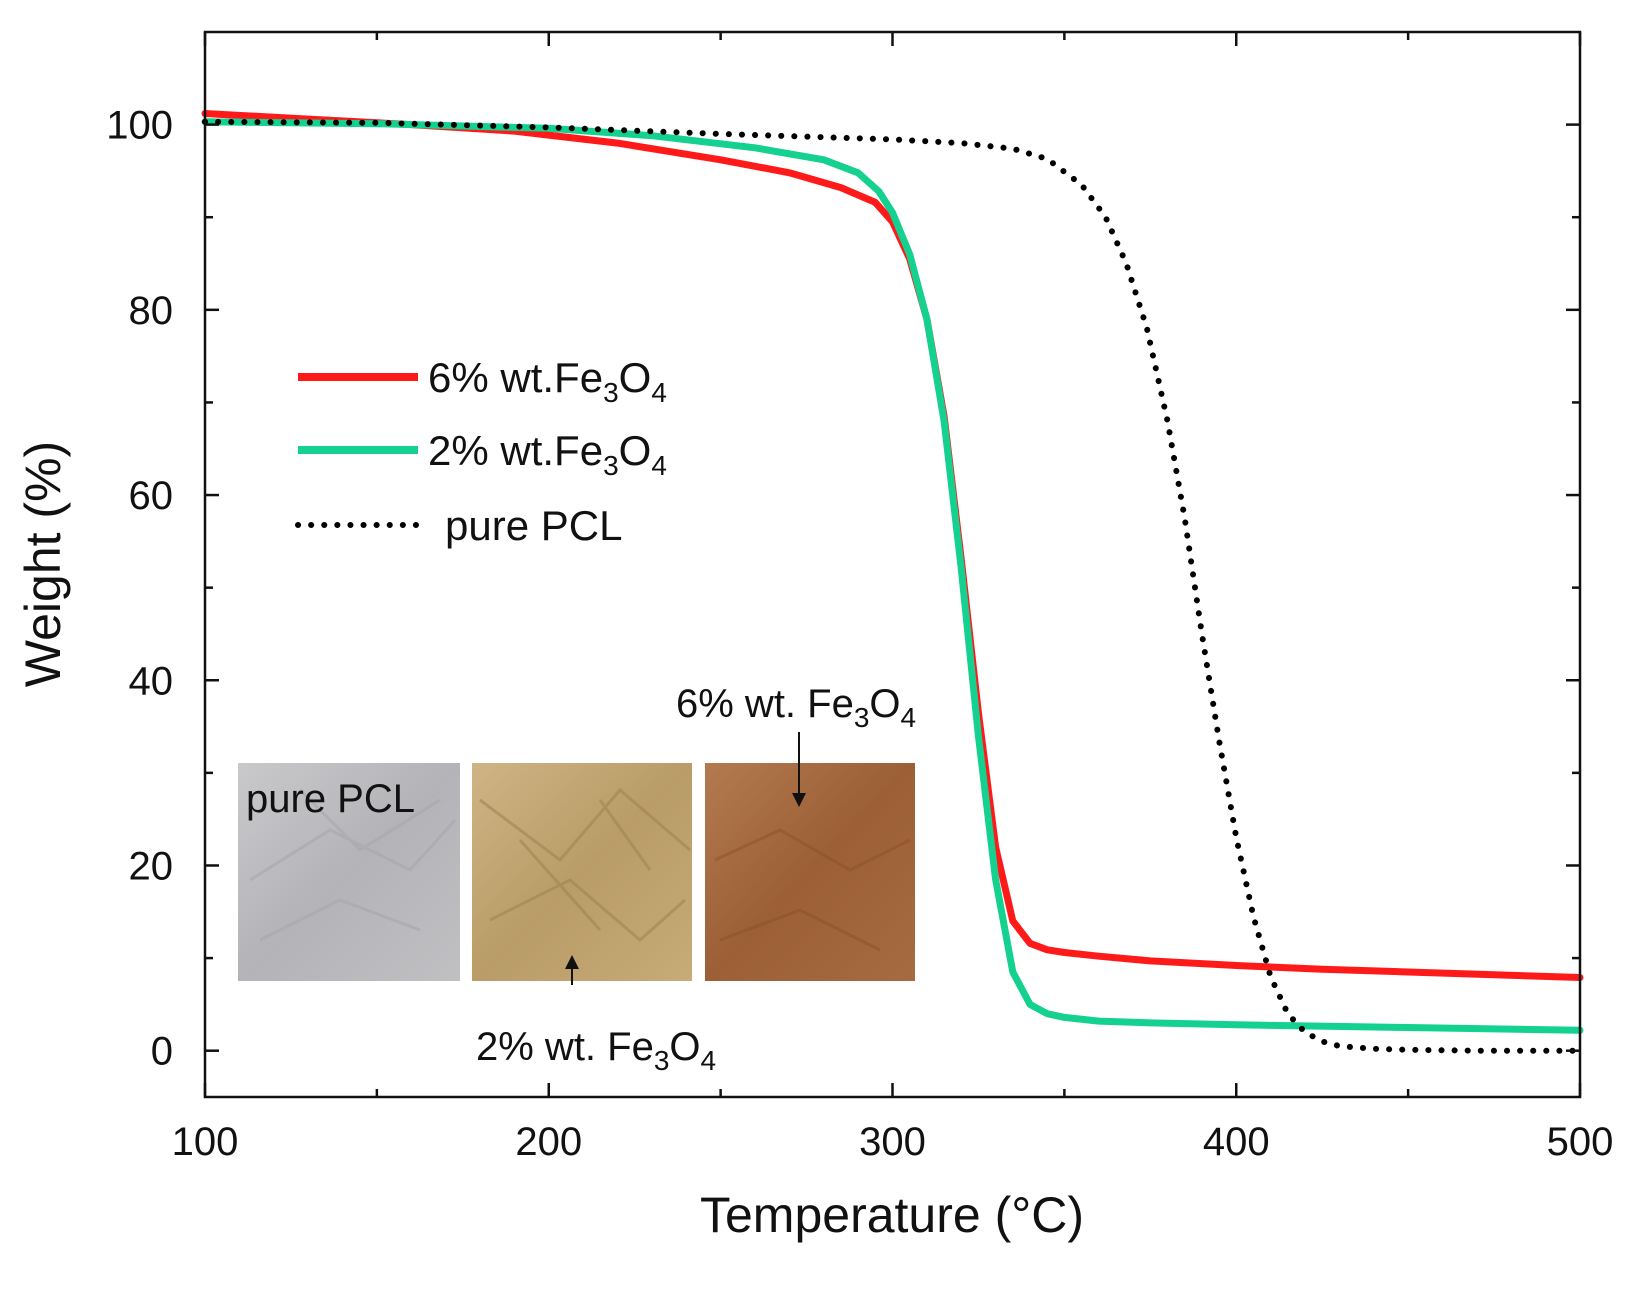 The image size is (1630, 1296). I want to click on annotation-2pct-sub1: 3, so click(662, 1060).